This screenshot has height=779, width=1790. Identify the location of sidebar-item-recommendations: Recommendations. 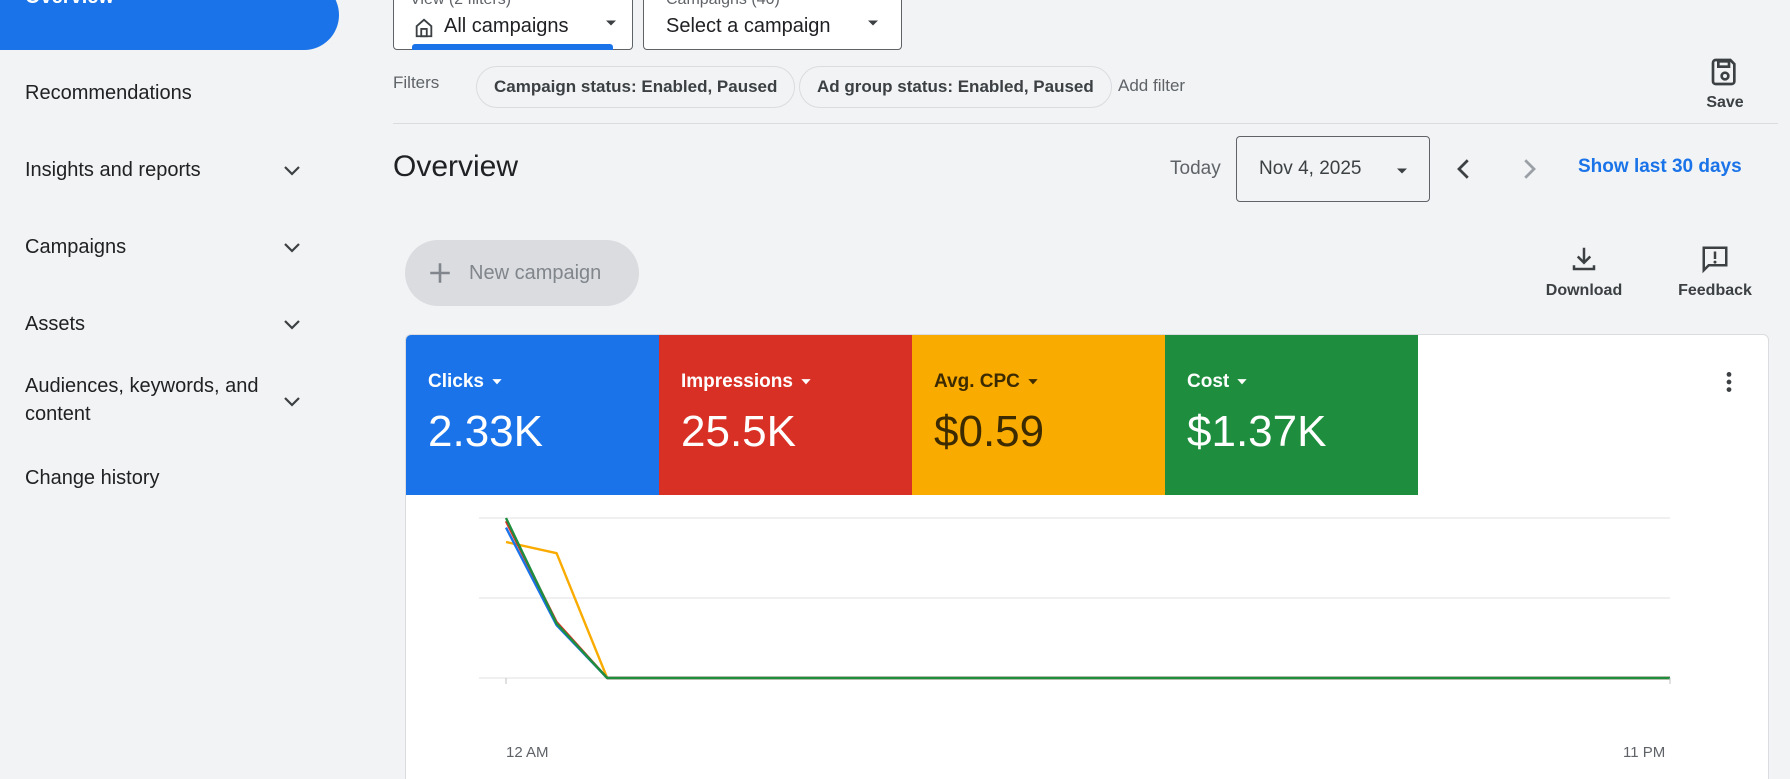
(108, 93).